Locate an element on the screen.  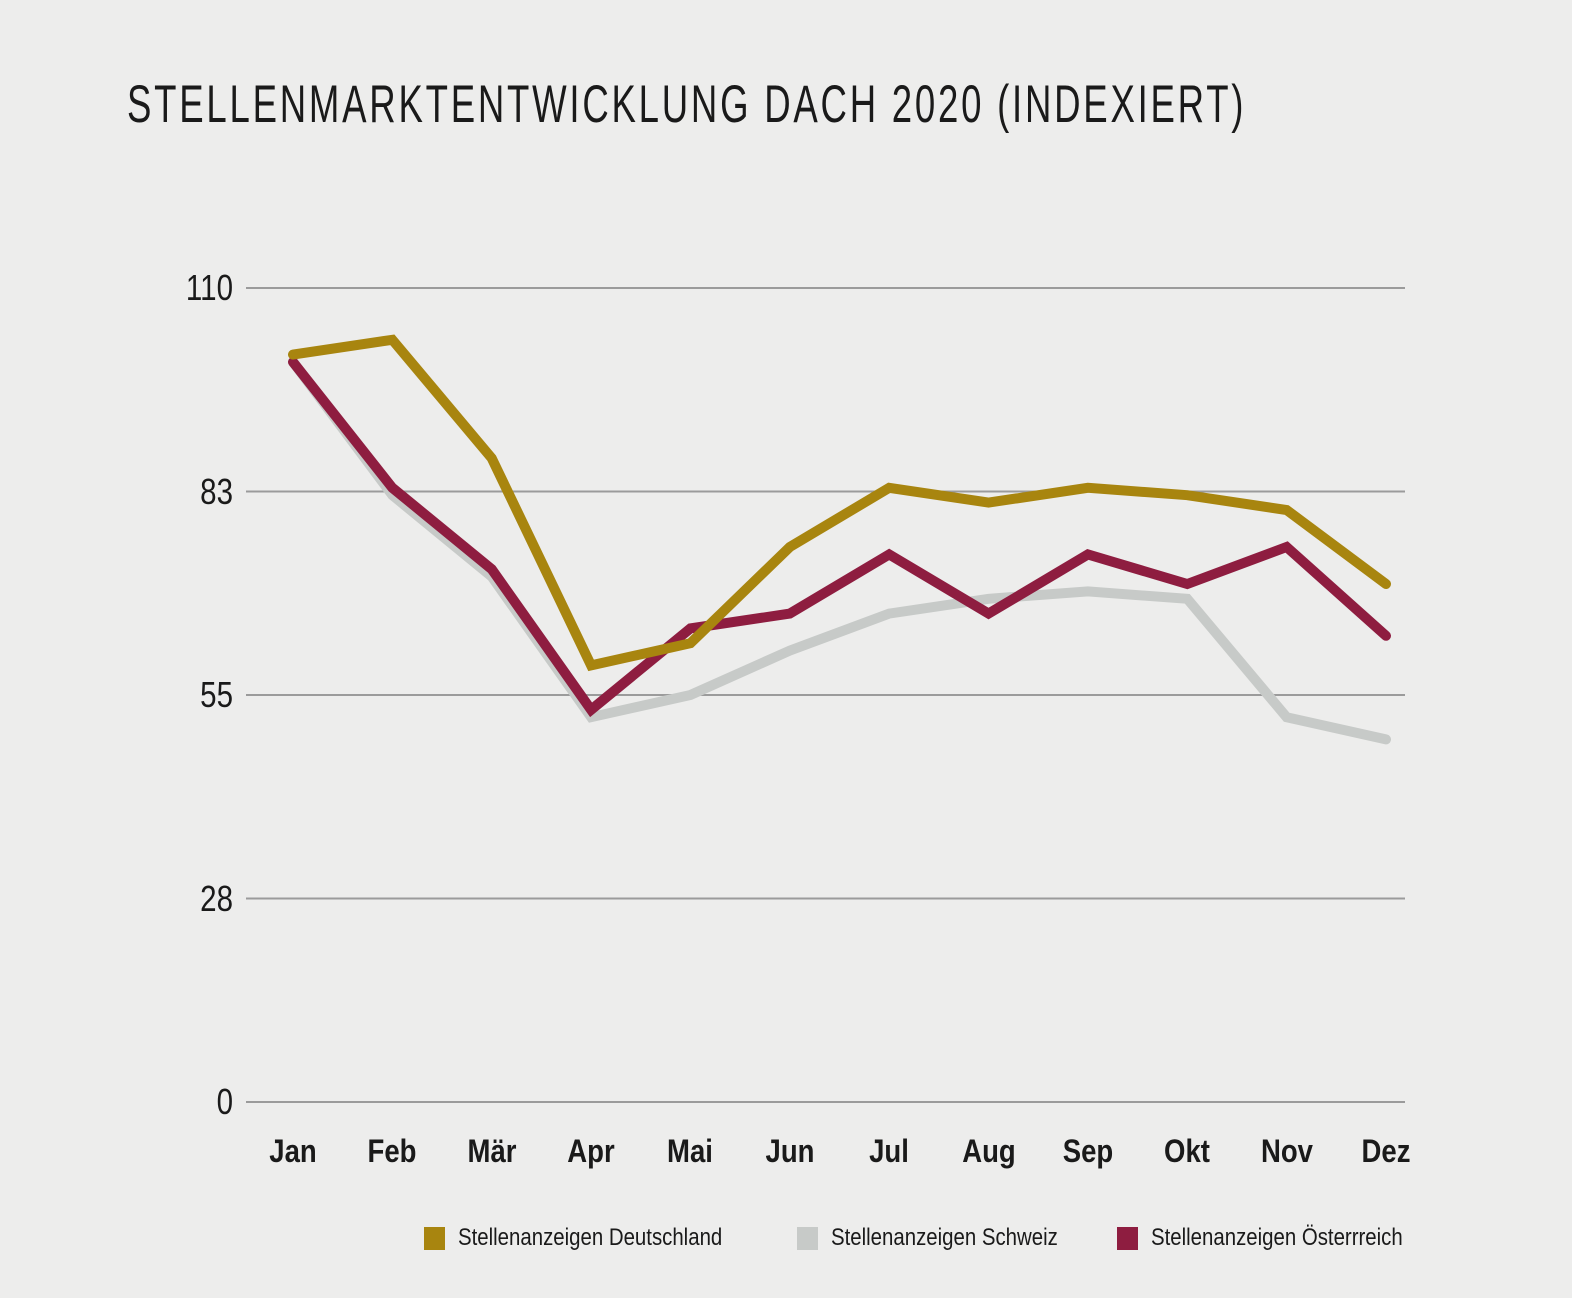
legend-swatch-schweiz-icon is located at coordinates (807, 1238).